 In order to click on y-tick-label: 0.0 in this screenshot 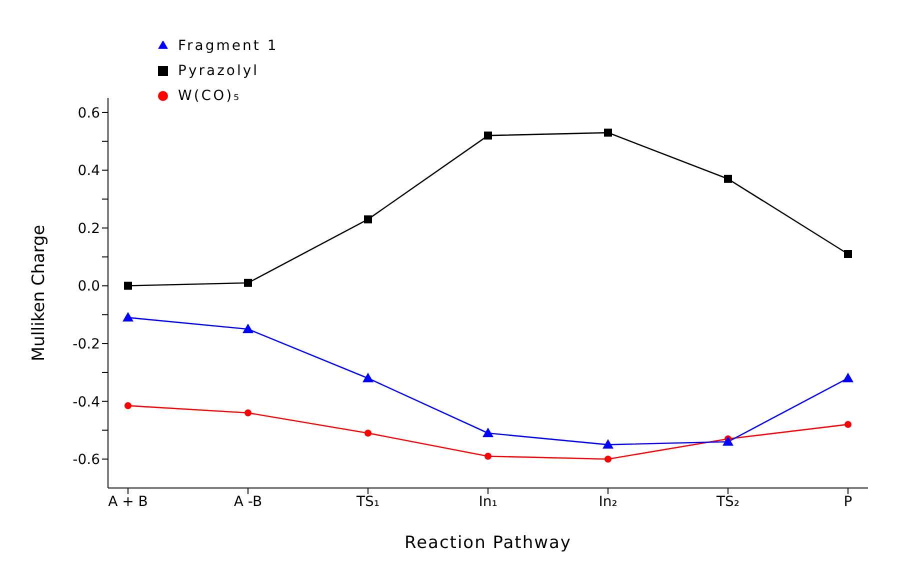, I will do `click(89, 286)`.